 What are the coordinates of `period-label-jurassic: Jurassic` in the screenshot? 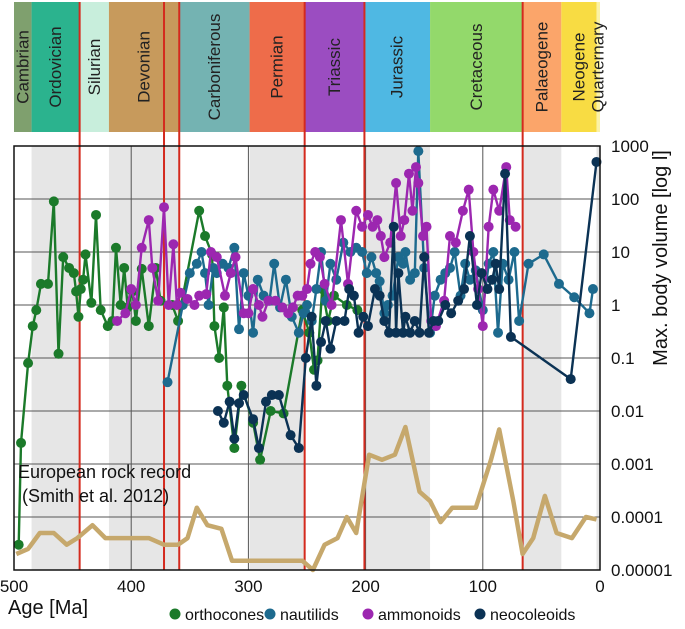 It's located at (397, 66).